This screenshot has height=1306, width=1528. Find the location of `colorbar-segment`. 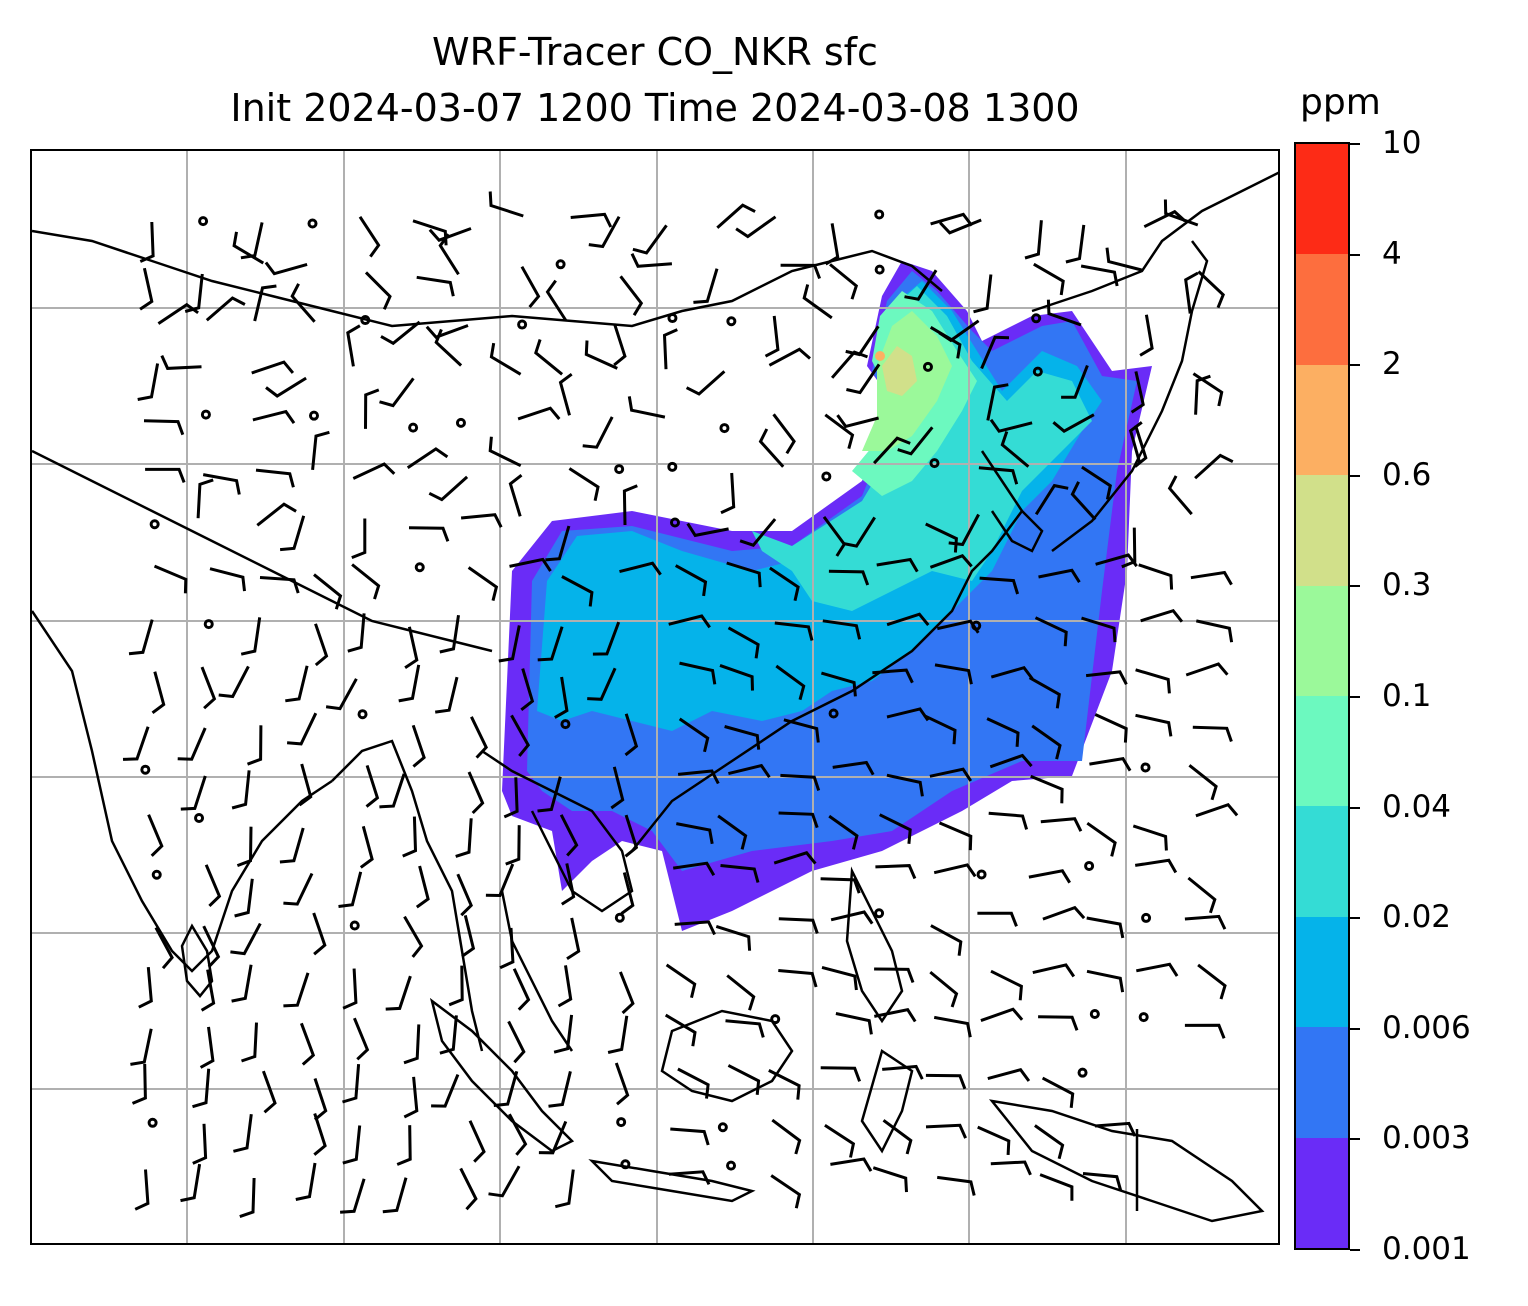

colorbar-segment is located at coordinates (1322, 1192).